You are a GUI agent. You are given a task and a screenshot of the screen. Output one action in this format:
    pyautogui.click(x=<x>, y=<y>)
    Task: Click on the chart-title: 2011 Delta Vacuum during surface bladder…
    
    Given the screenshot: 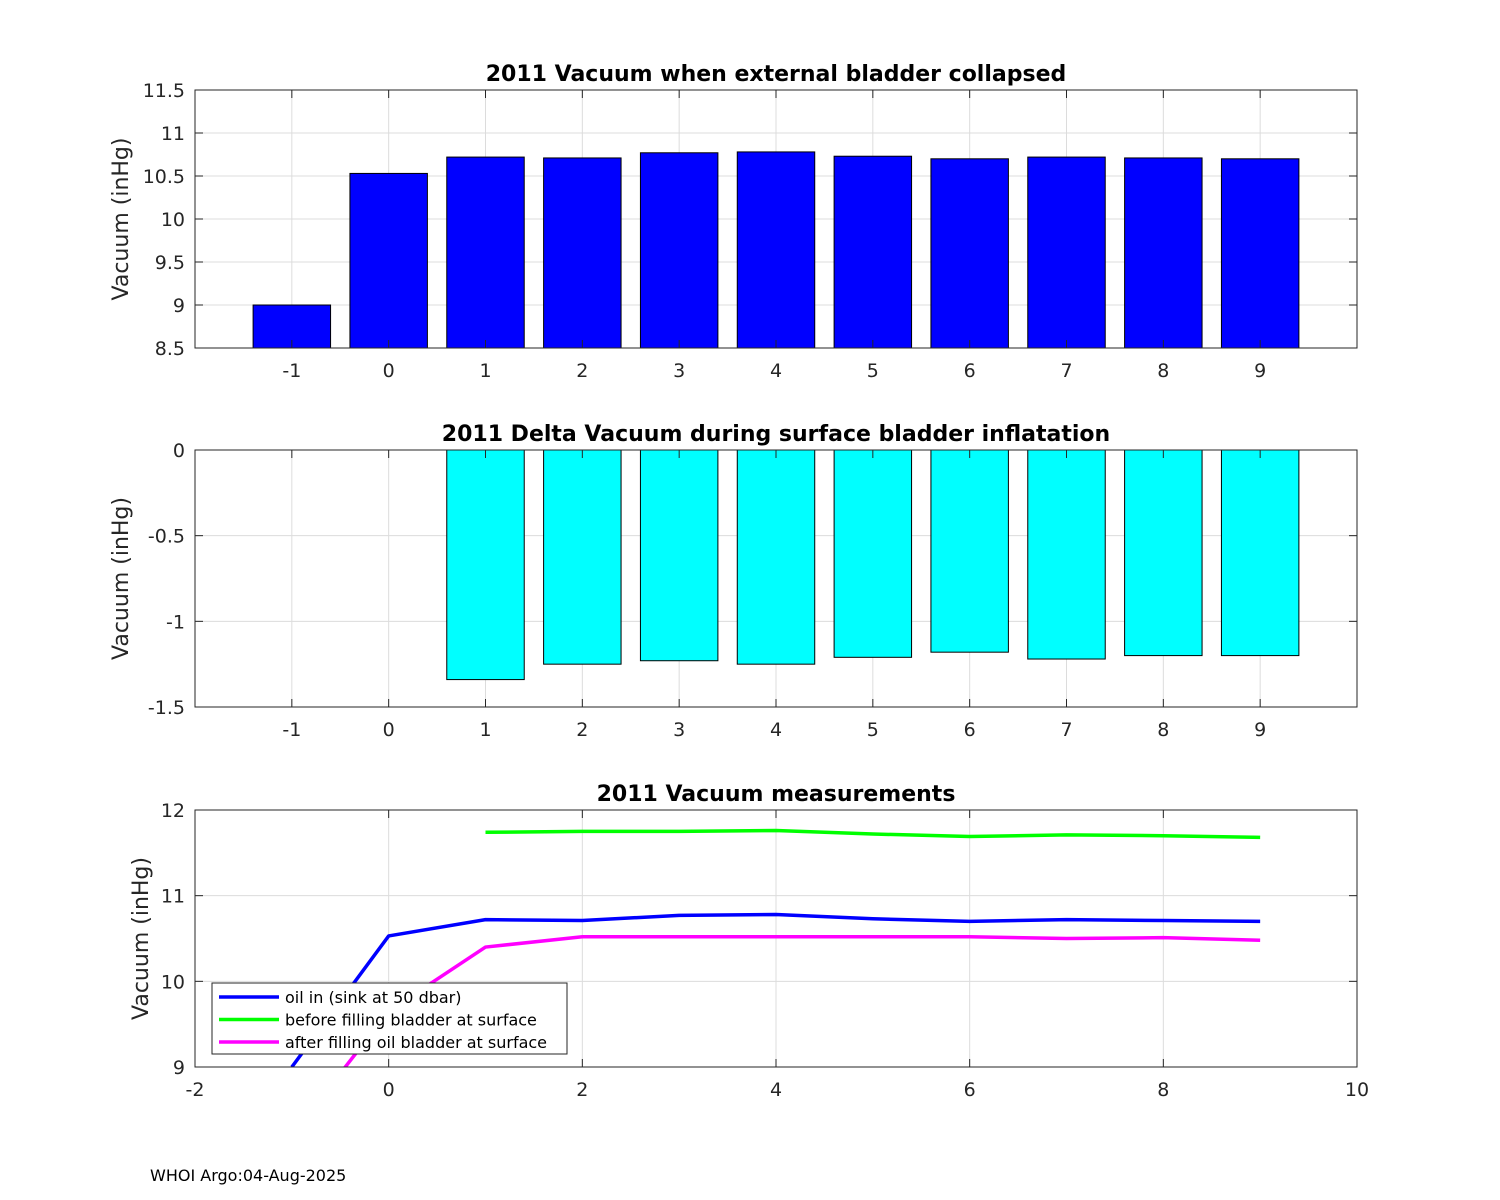 What is the action you would take?
    pyautogui.click(x=776, y=434)
    